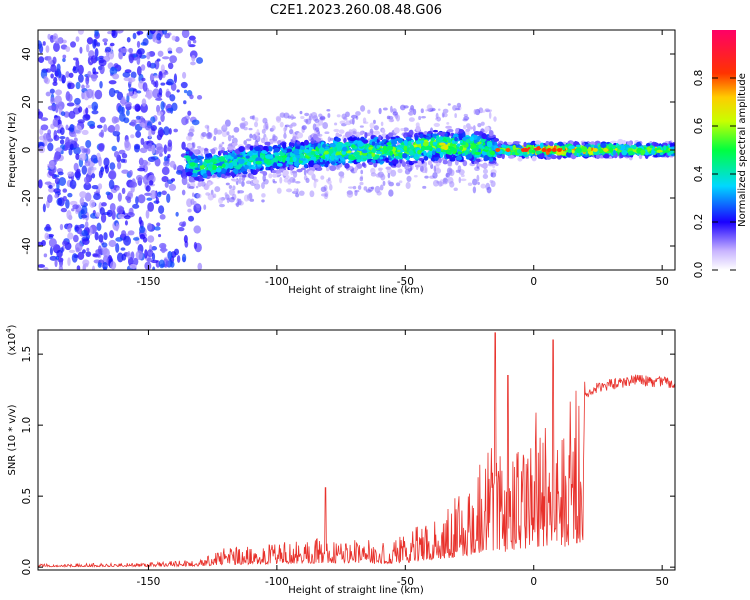  I want to click on y-tick-label: 20, so click(27, 101).